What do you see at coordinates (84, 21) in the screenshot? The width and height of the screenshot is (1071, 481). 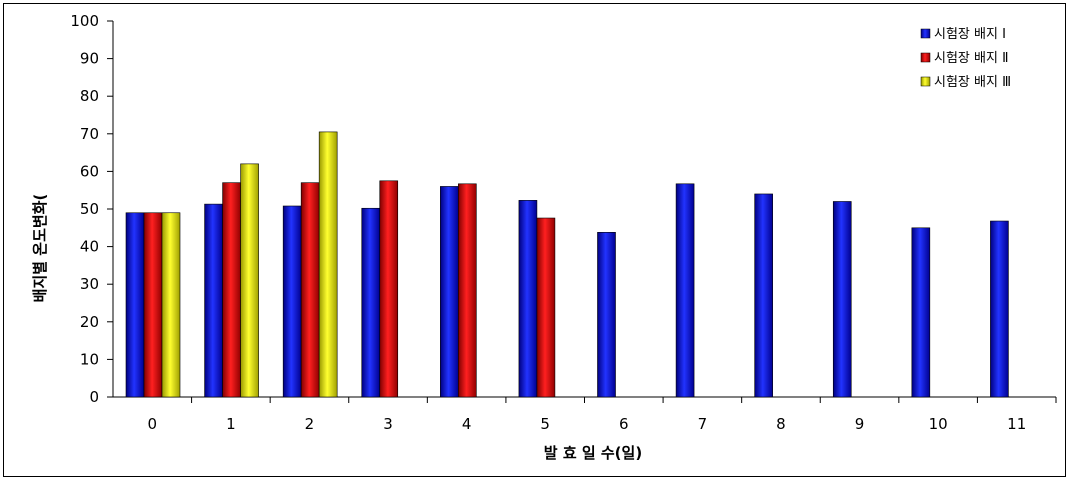 I see `y-tick-label: 100` at bounding box center [84, 21].